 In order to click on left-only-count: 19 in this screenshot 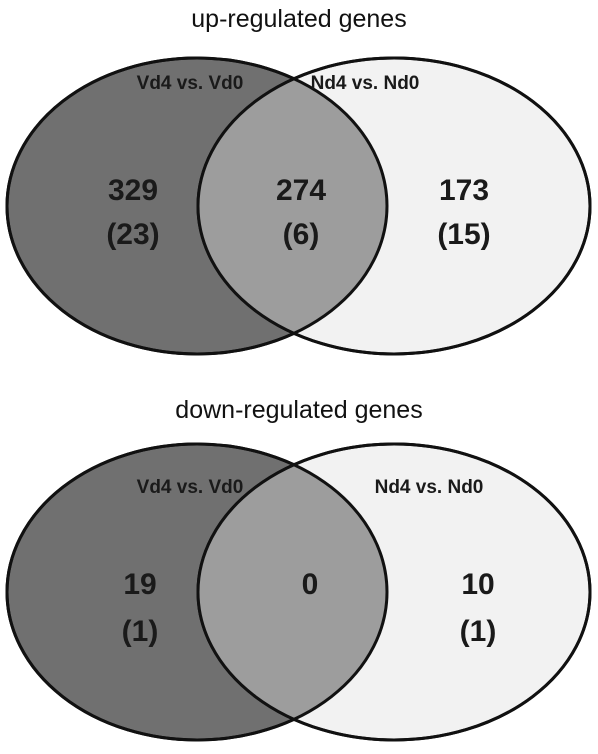, I will do `click(139, 584)`.